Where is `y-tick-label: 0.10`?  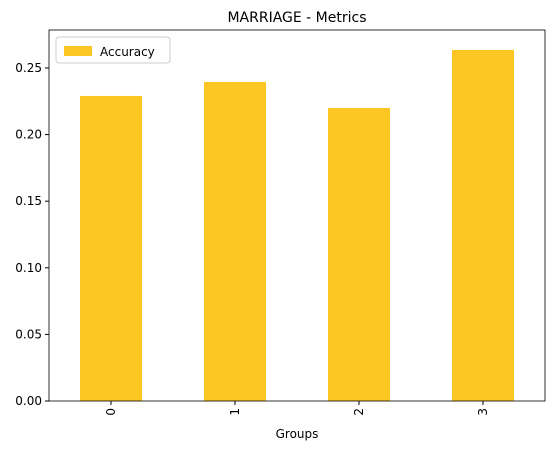 y-tick-label: 0.10 is located at coordinates (28, 268).